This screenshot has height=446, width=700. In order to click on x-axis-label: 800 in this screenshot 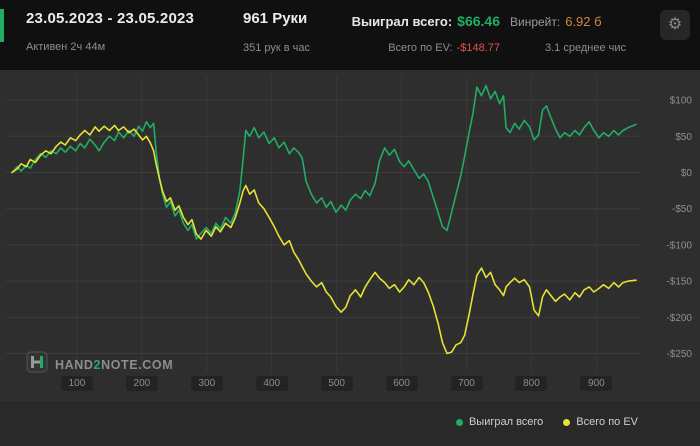, I will do `click(531, 383)`.